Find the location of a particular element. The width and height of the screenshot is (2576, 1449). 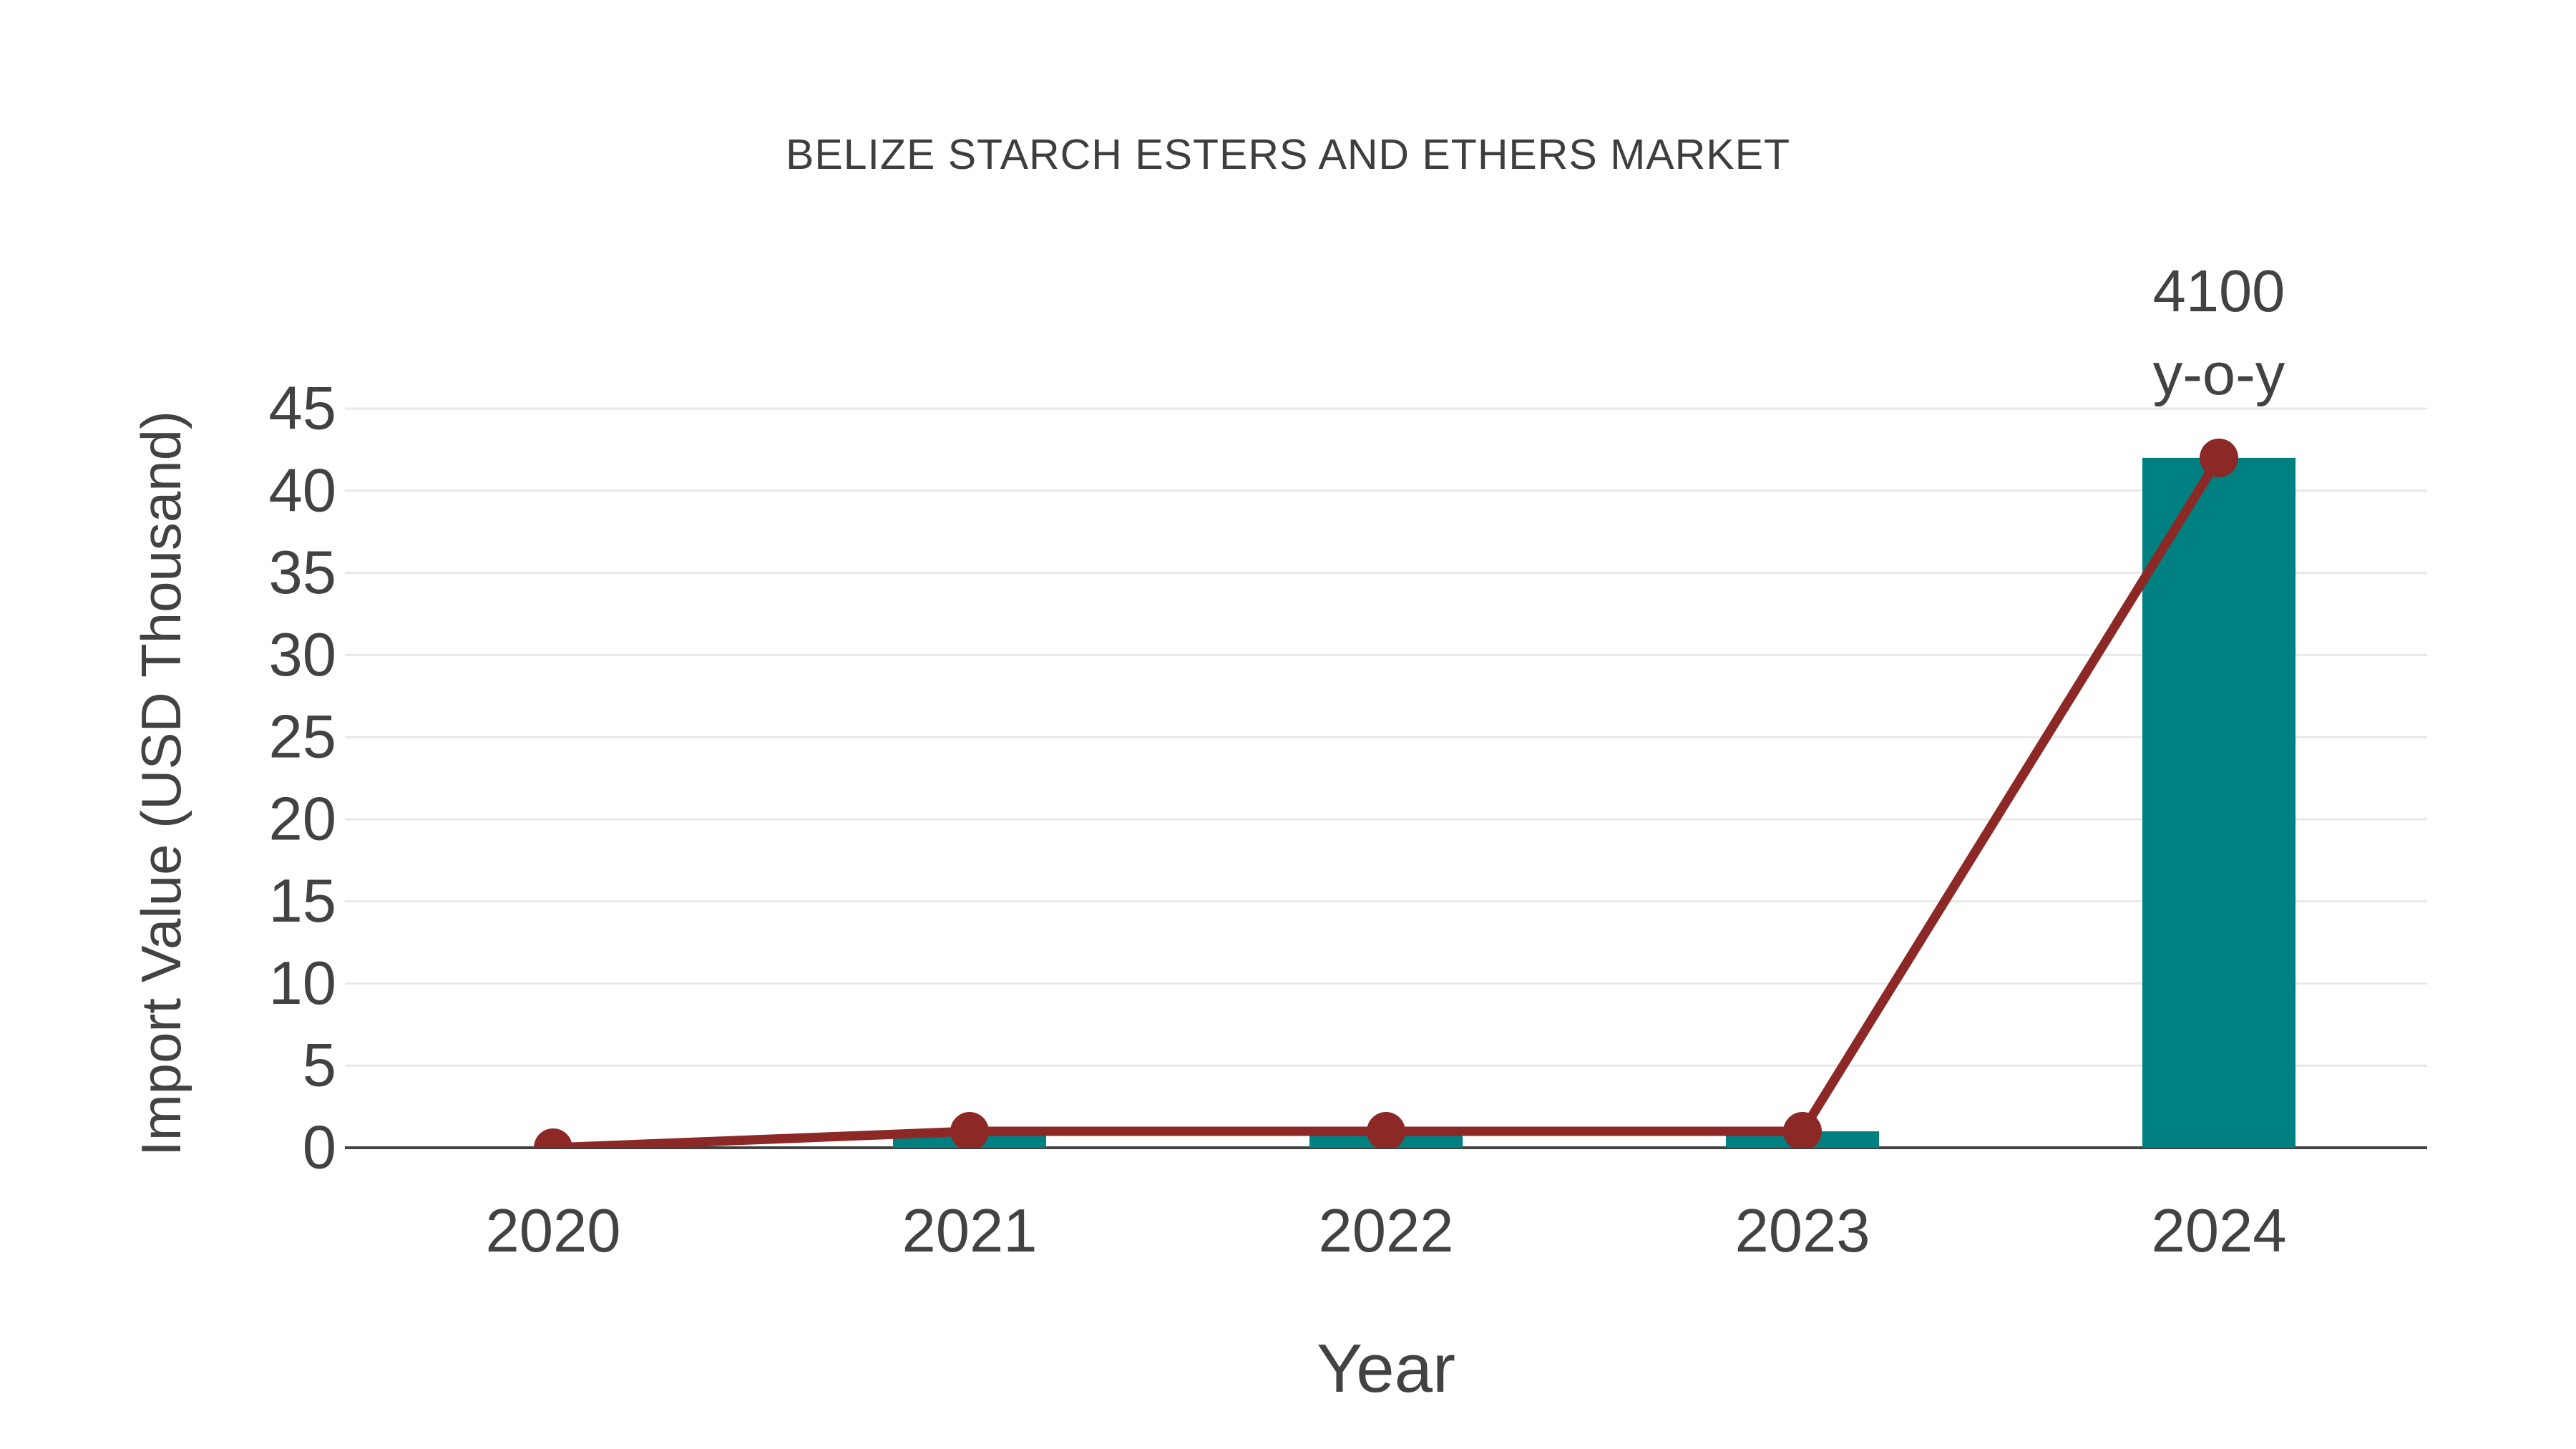

y-tick-label-0: 0 is located at coordinates (319, 1148).